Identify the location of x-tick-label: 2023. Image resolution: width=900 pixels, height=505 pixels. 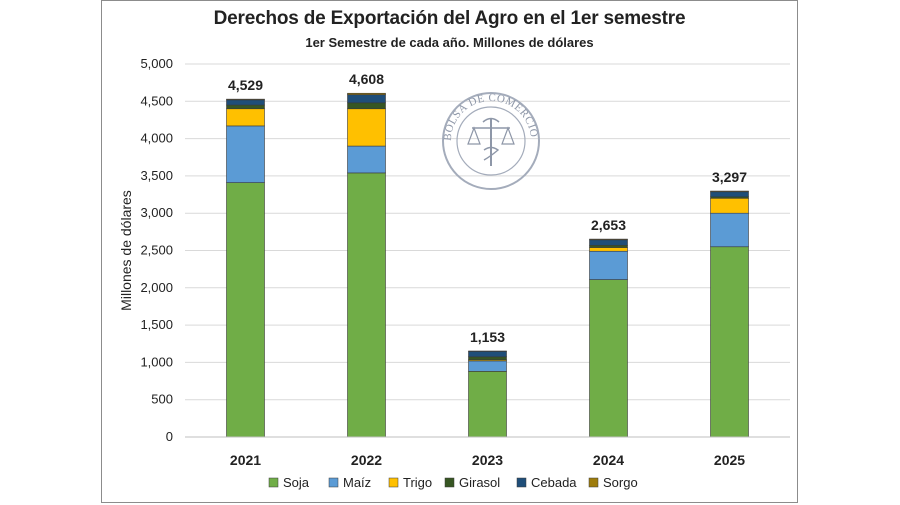
(487, 460).